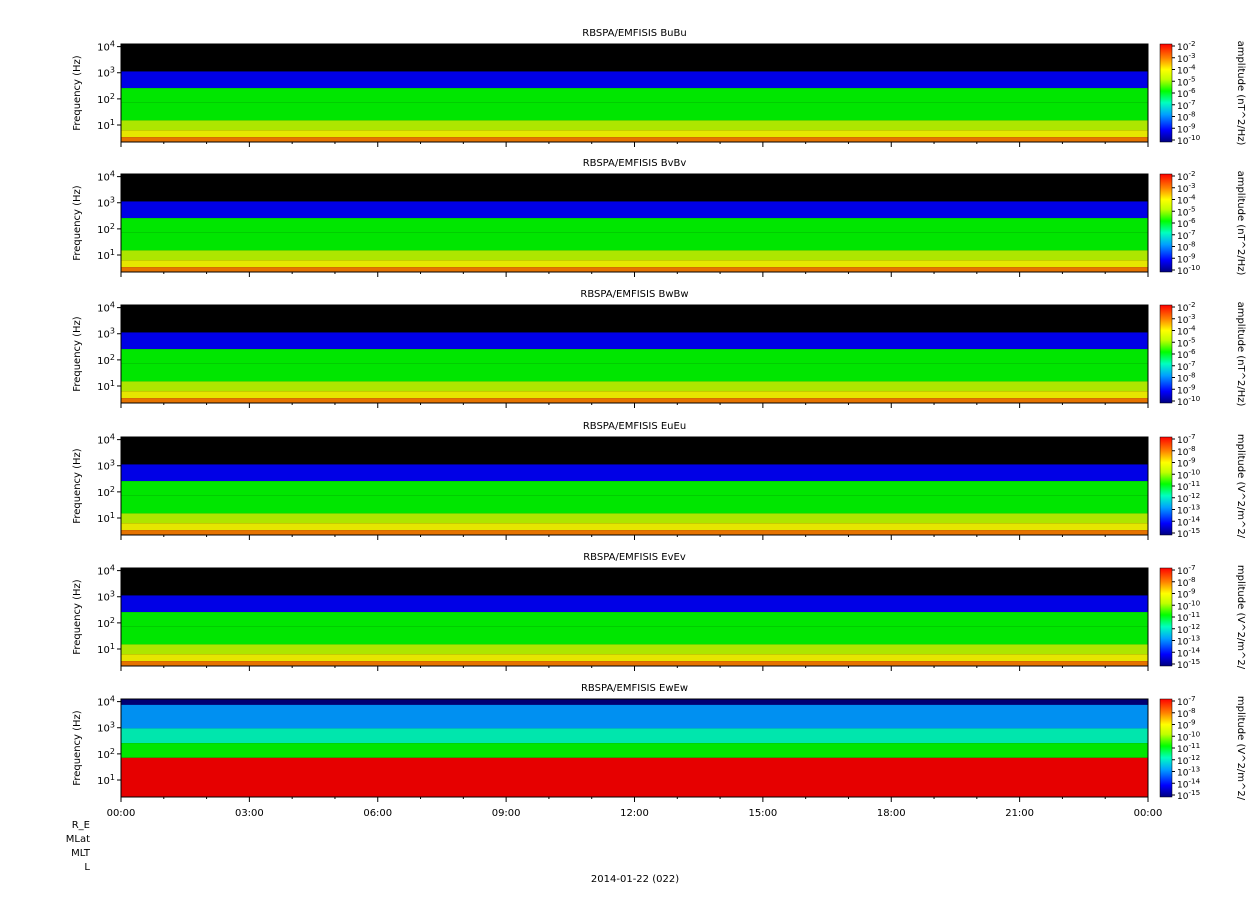 The image size is (1248, 899). I want to click on panel-title: RBSPA/EMFISIS BvBv, so click(635, 163).